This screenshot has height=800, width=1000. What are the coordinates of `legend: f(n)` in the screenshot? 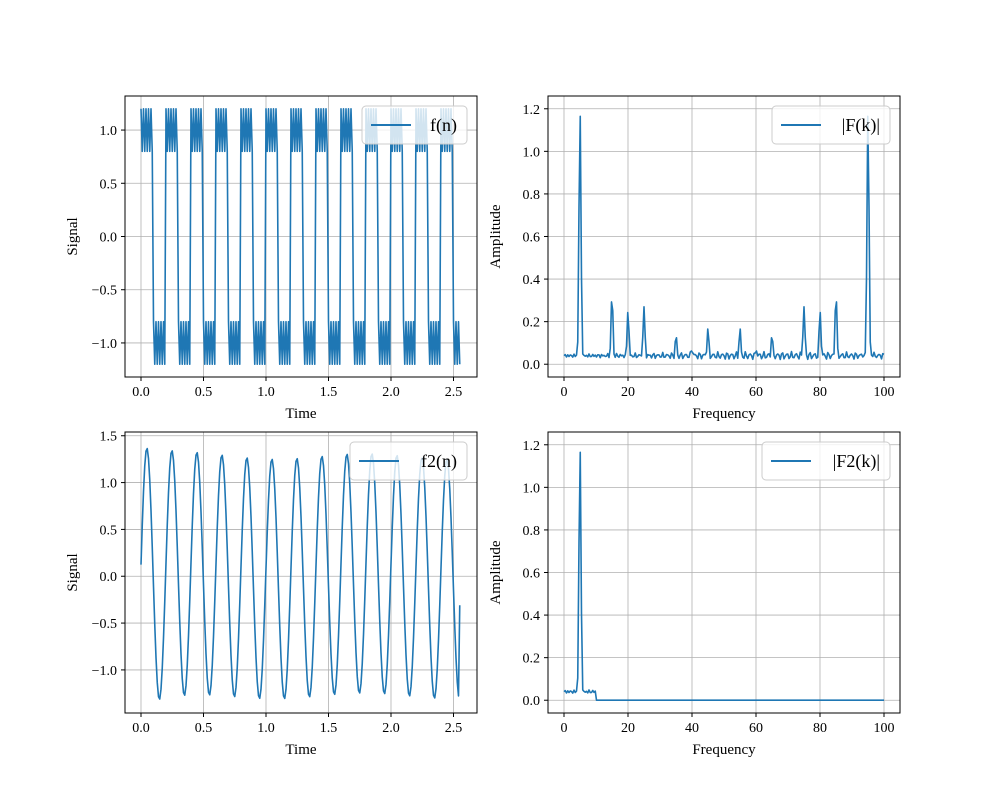 It's located at (414, 125).